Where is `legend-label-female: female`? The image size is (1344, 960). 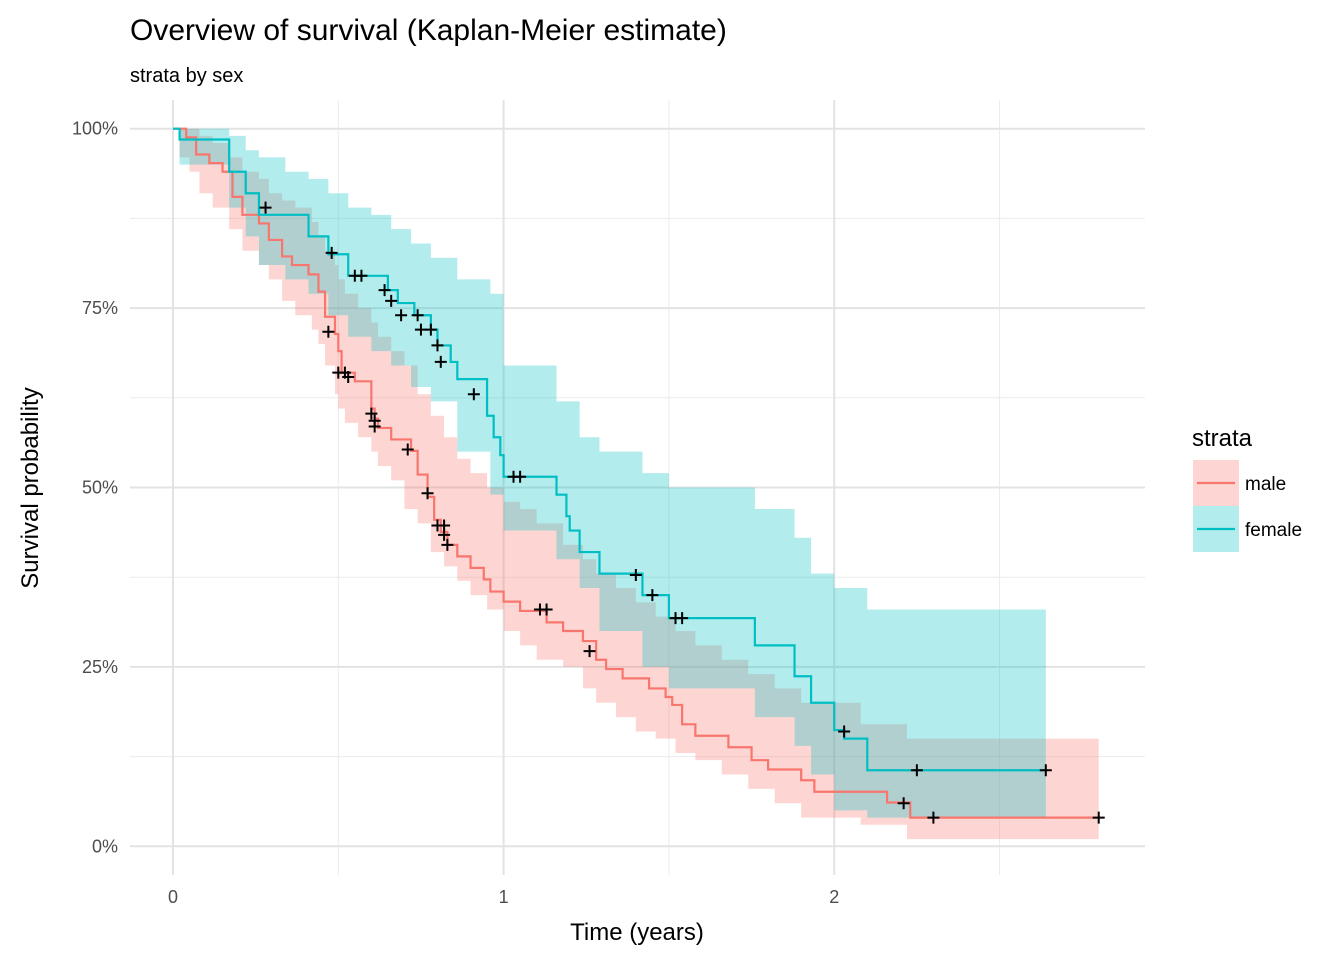 legend-label-female: female is located at coordinates (1273, 530).